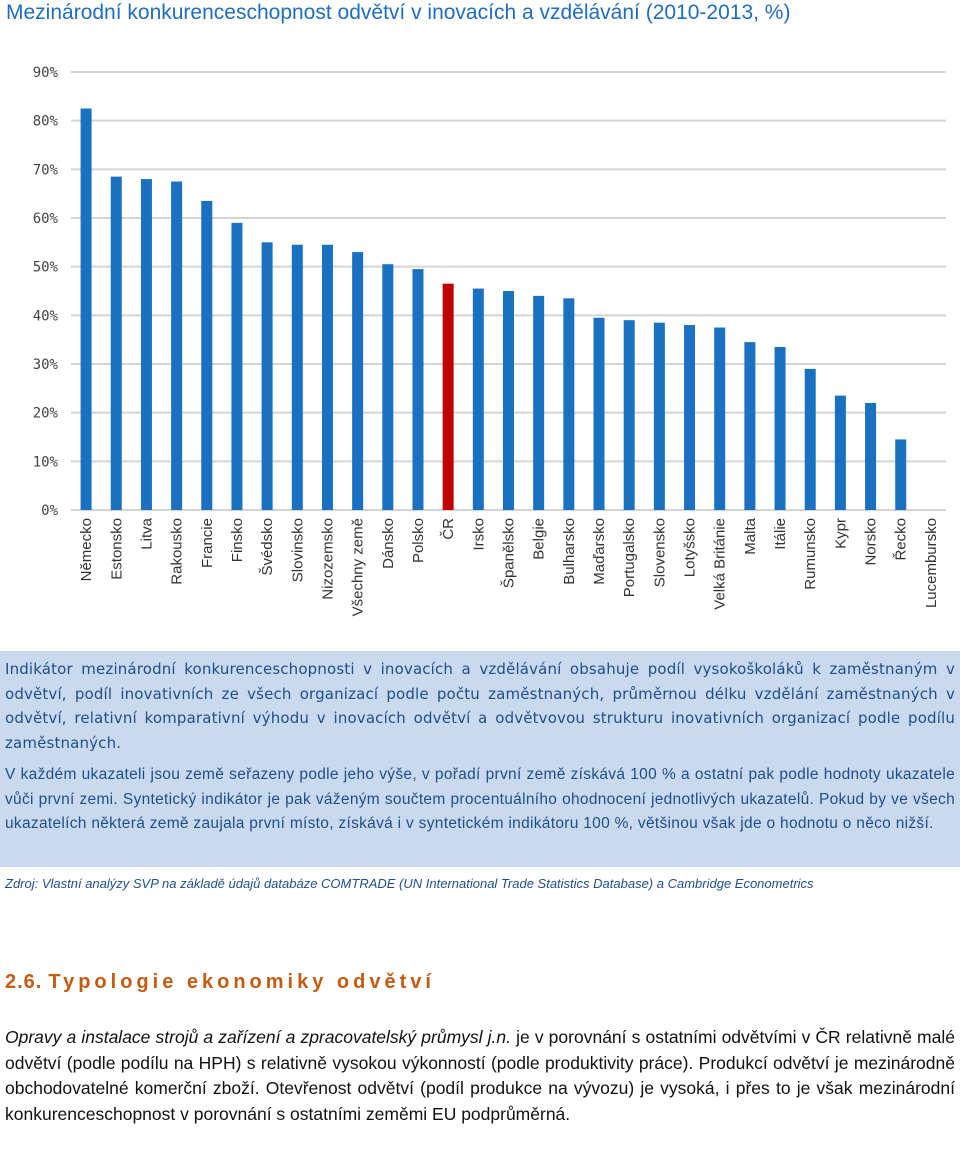 The width and height of the screenshot is (960, 1161). Describe the element at coordinates (478, 534) in the screenshot. I see `x-tick-label: Irsko` at that location.